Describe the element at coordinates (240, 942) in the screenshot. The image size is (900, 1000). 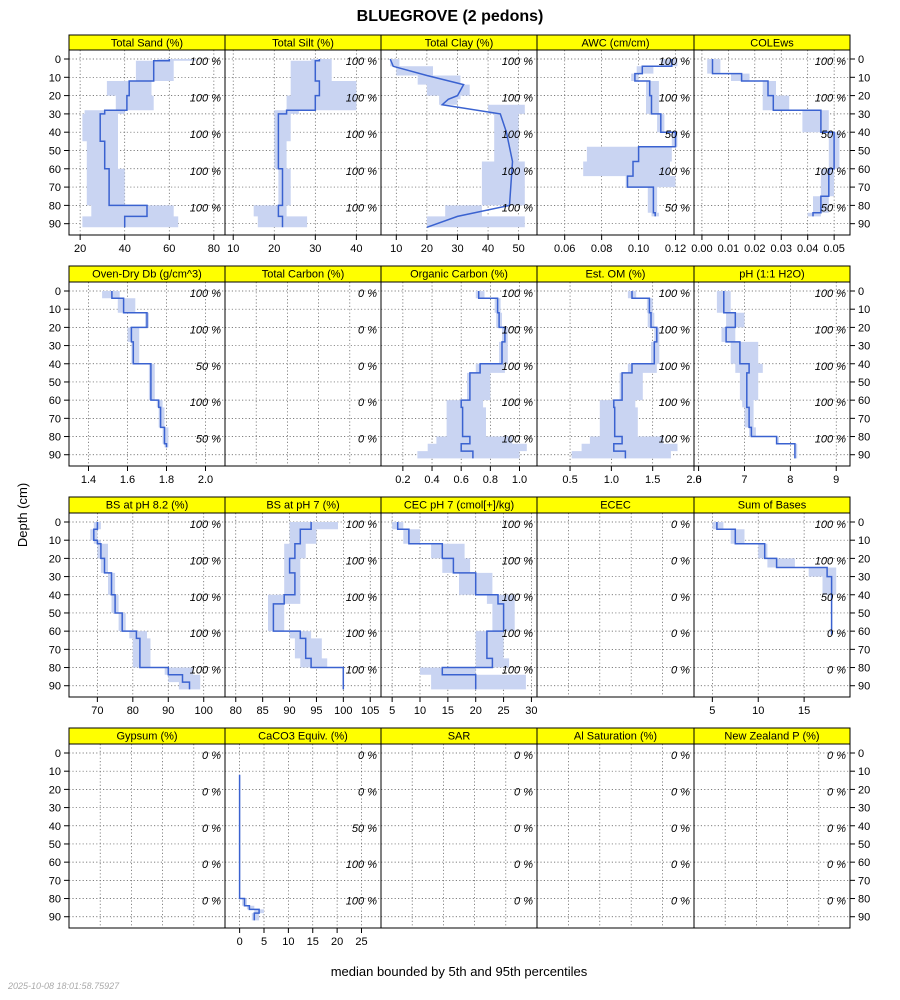
I see `x-tick-label: 0` at that location.